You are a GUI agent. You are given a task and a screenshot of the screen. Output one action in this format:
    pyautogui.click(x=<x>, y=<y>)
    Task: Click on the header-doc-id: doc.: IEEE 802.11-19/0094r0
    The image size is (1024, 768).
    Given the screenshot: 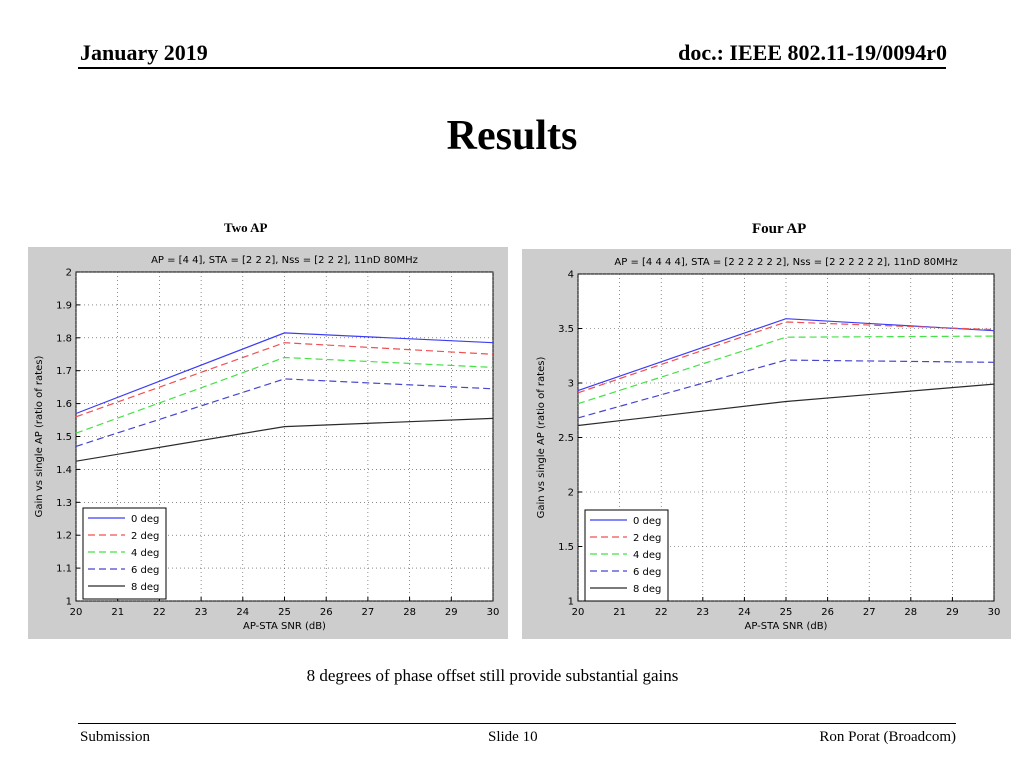 What is the action you would take?
    pyautogui.click(x=812, y=52)
    